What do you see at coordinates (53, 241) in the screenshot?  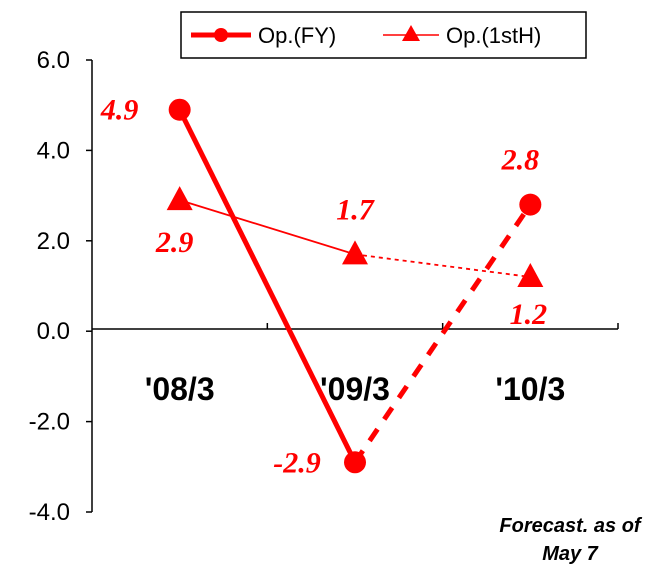 I see `y-tick-label: 2.0` at bounding box center [53, 241].